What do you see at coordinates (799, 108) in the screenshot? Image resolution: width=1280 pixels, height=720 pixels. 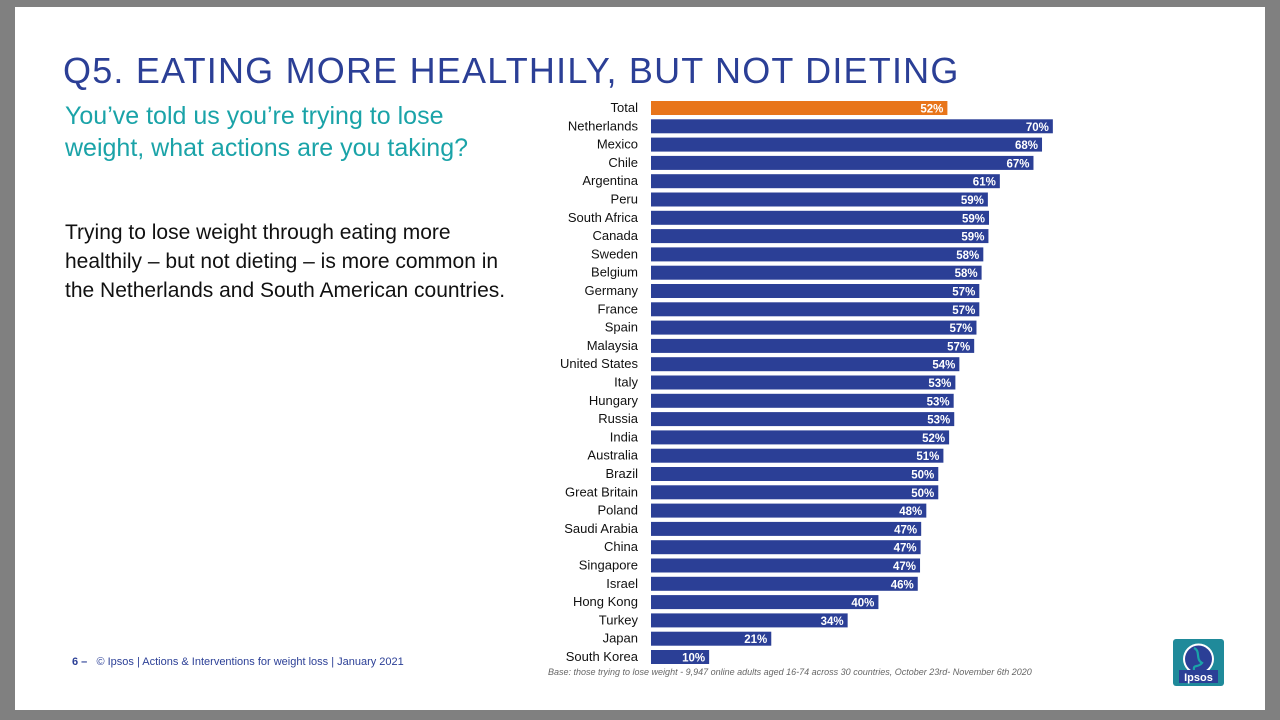 I see `bar-total` at bounding box center [799, 108].